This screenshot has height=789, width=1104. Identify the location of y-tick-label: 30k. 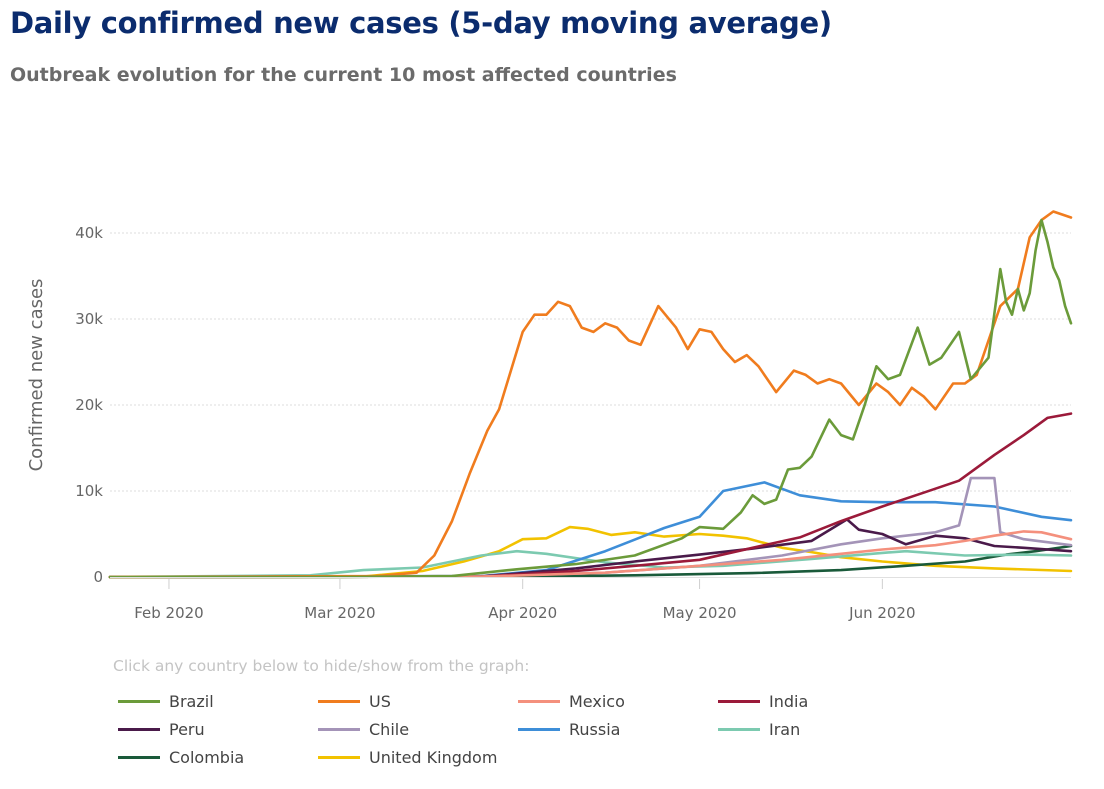
(89, 319).